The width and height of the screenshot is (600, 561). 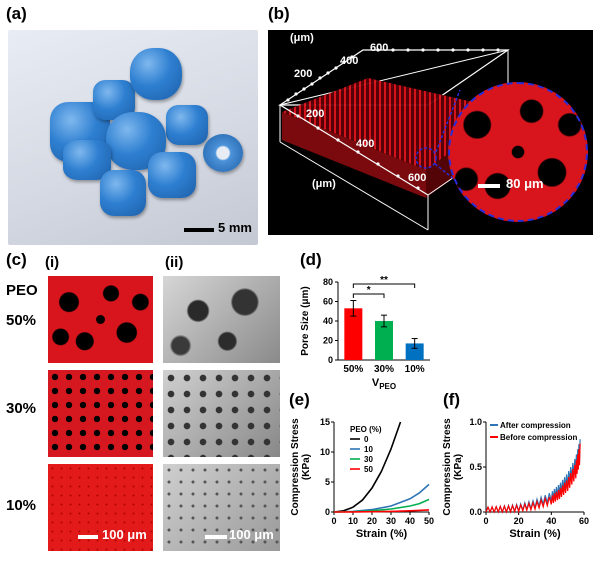 I want to click on axis-tick-side-400: 400, so click(x=365, y=144).